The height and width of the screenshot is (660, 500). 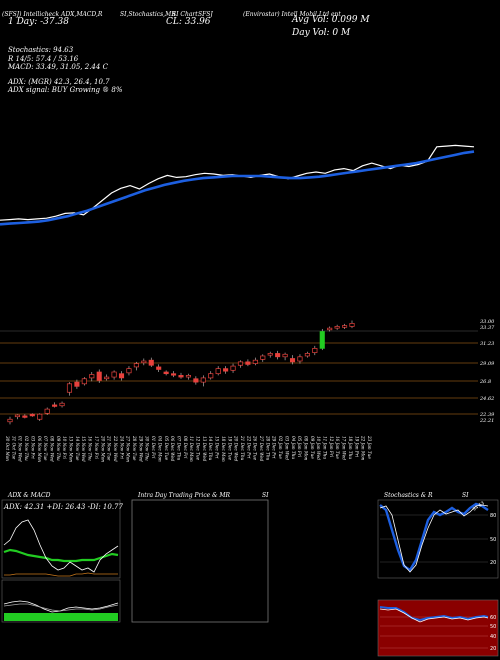 What do you see at coordinates (121, 447) in the screenshot?
I see `date-tick-label: 24 Nov Fri` at bounding box center [121, 447].